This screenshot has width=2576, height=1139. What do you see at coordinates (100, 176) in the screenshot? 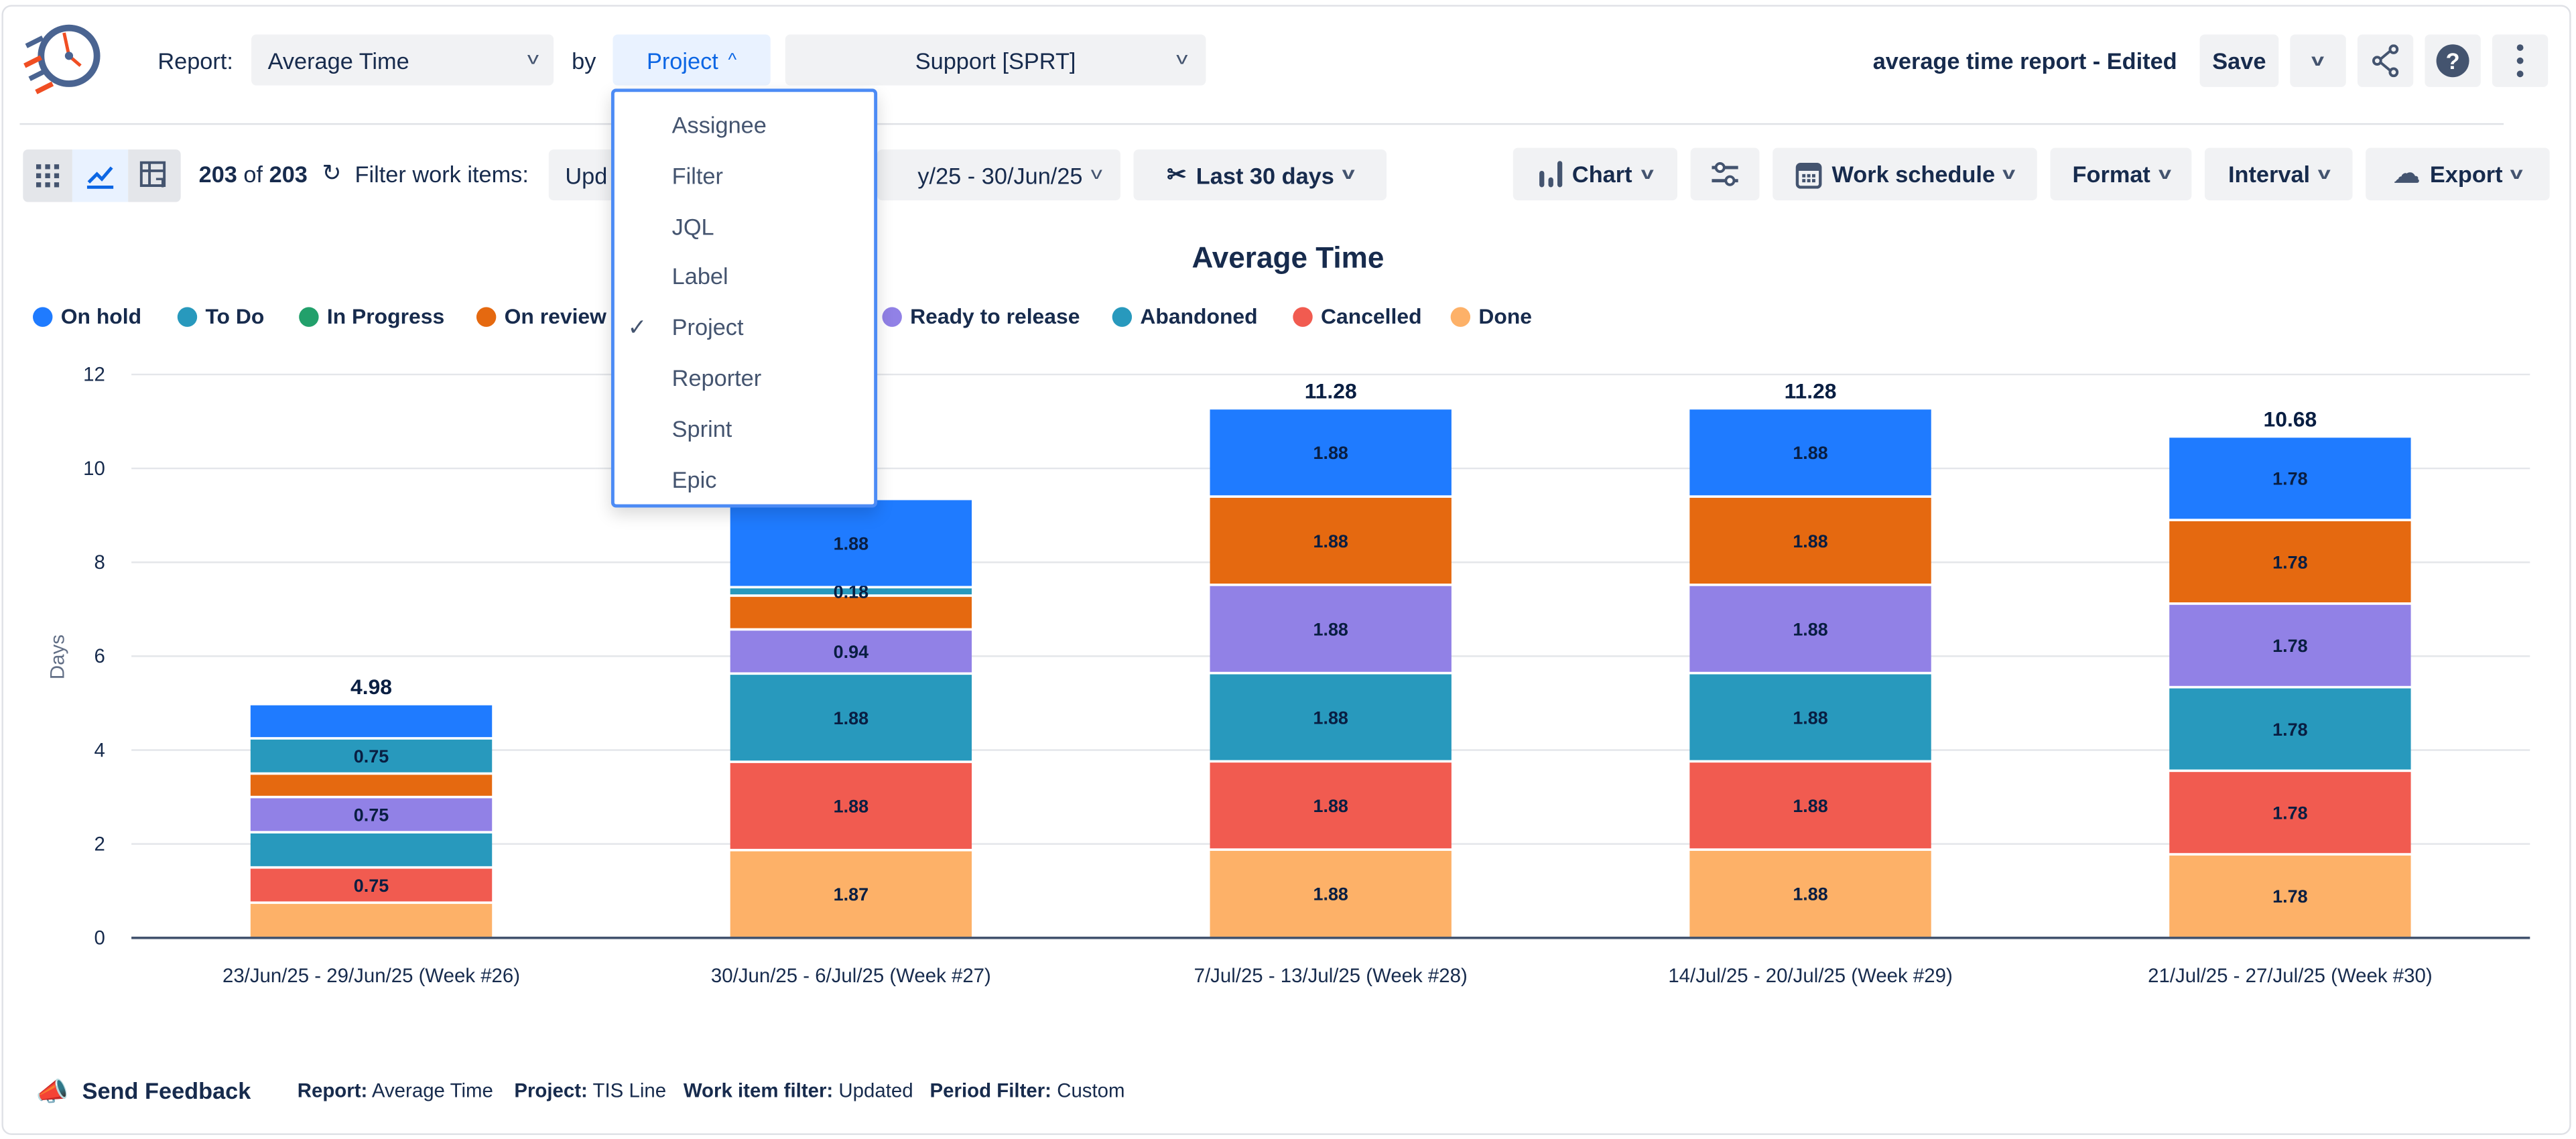
I see `chart-view-button` at bounding box center [100, 176].